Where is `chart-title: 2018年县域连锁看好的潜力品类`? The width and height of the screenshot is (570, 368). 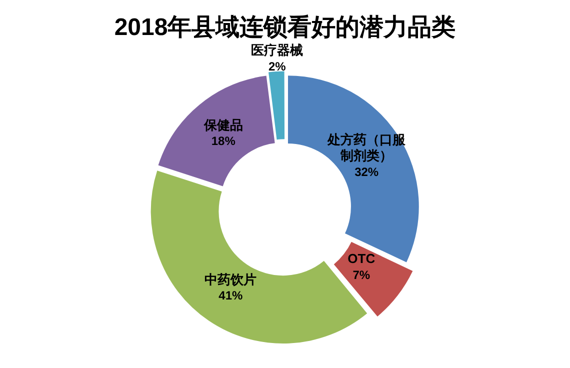
chart-title: 2018年县域连锁看好的潜力品类 is located at coordinates (285, 28).